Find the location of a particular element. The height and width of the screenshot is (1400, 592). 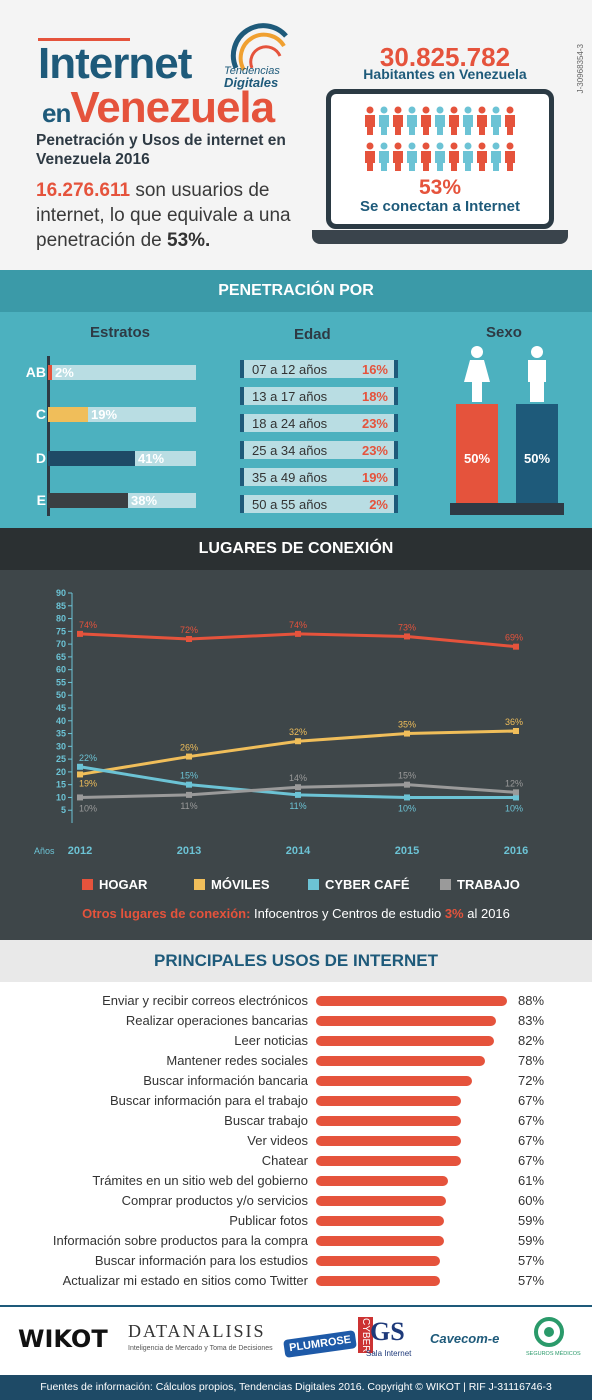

uso-label: Trámites en un sitio web del gobierno is located at coordinates (200, 1180).